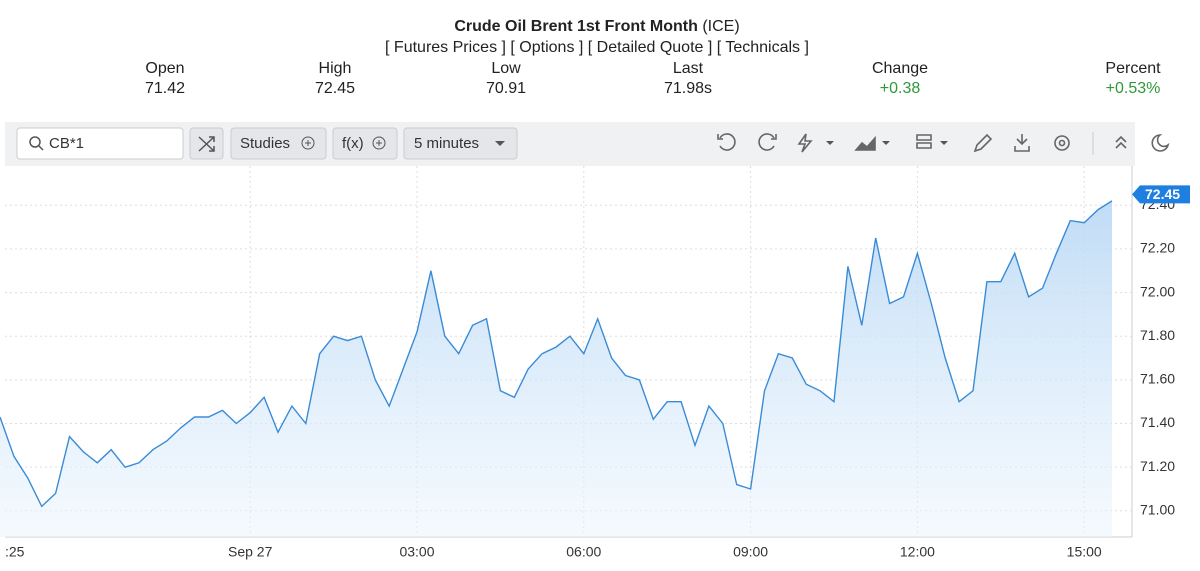  I want to click on chart-type-icon, so click(865, 143).